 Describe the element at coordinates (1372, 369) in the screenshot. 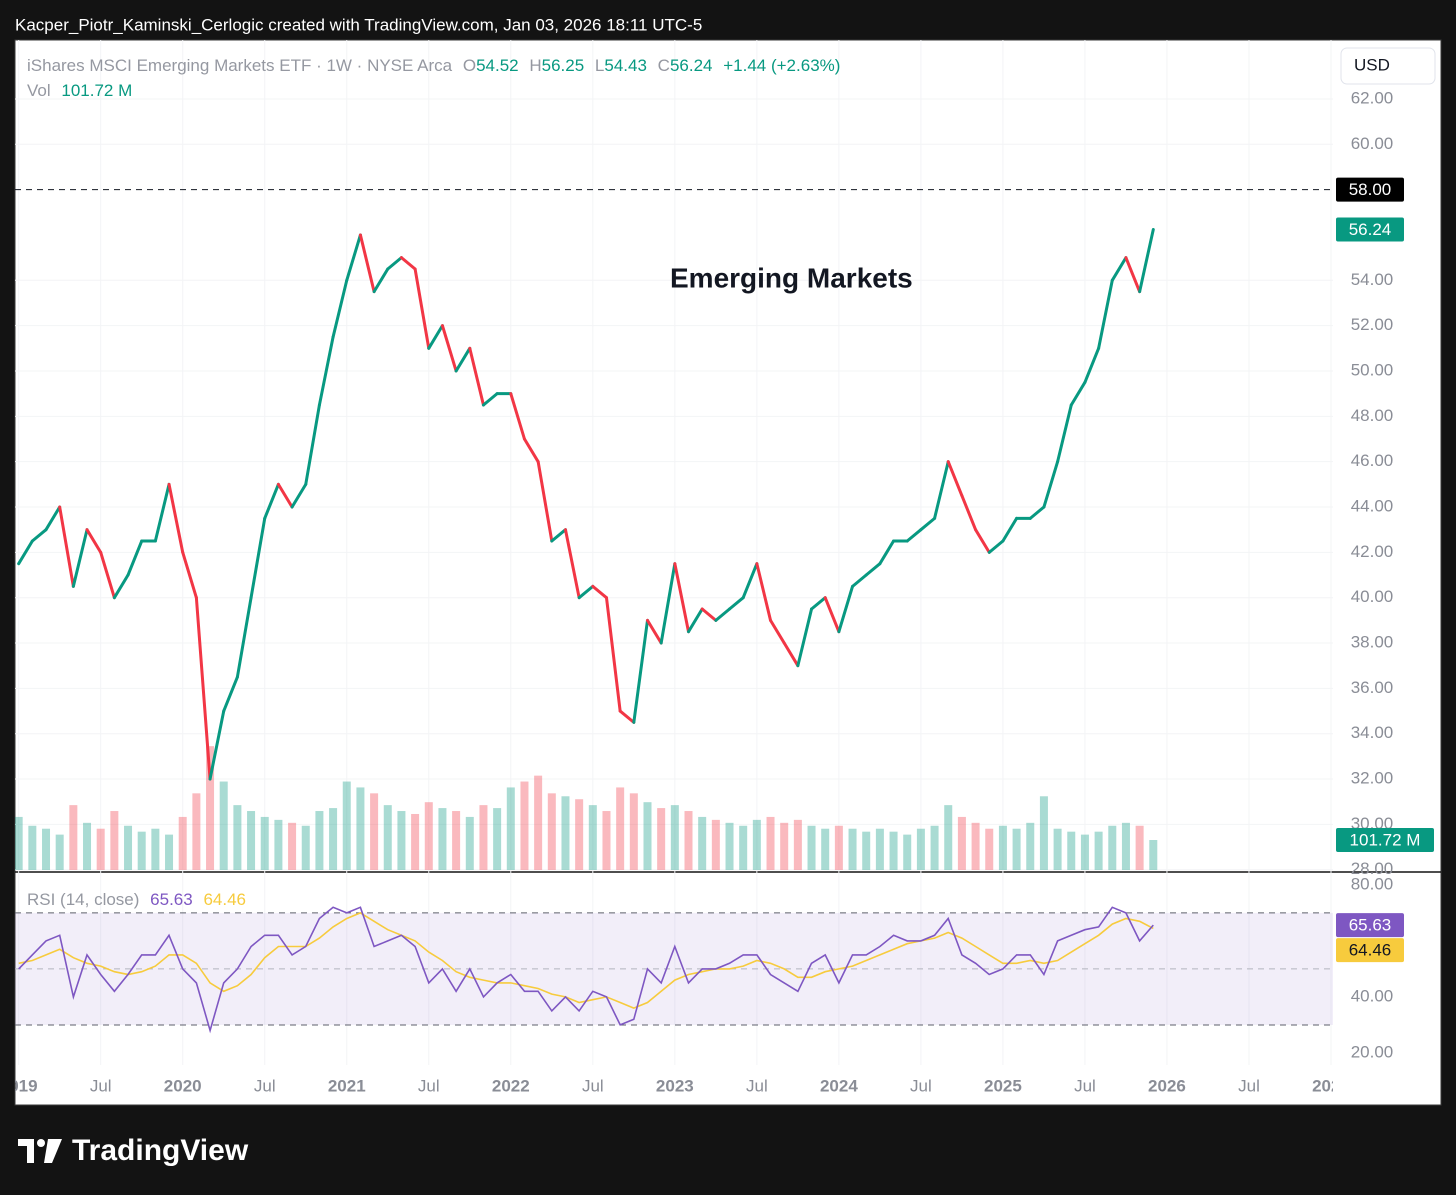

I see `y-tick-label: 50.00` at that location.